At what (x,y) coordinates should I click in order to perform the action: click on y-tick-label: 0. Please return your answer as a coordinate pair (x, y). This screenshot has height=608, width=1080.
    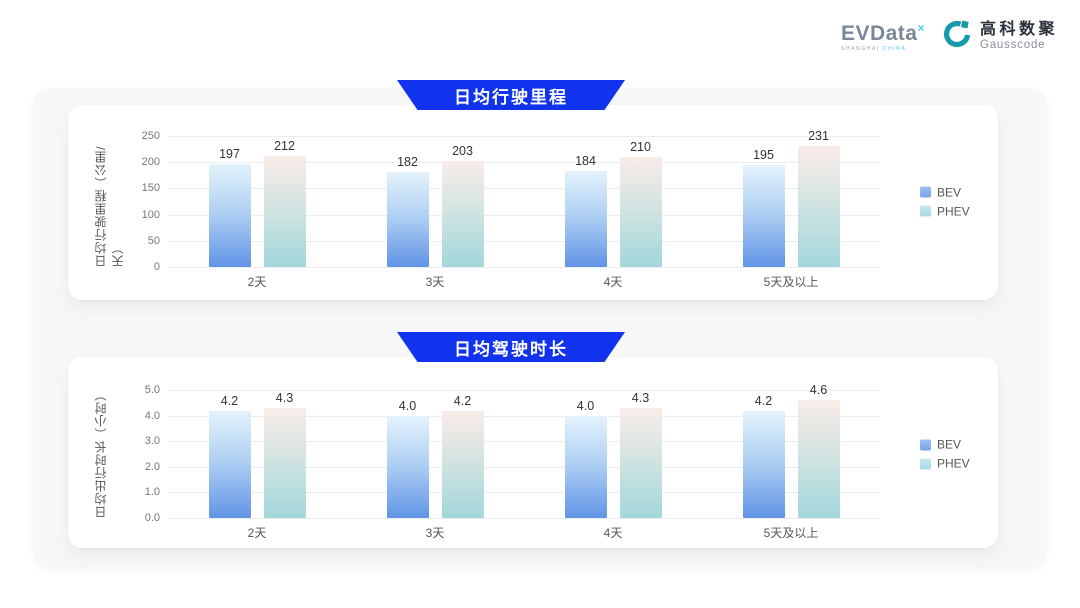
    Looking at the image, I should click on (156, 267).